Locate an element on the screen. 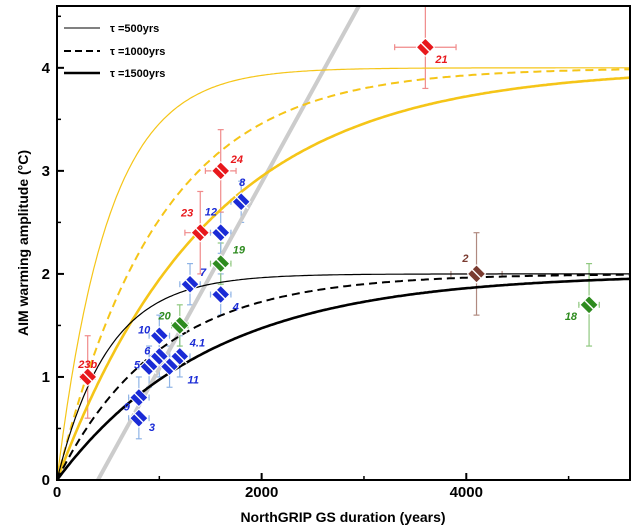 The image size is (632, 528). point-label: 10 is located at coordinates (144, 331).